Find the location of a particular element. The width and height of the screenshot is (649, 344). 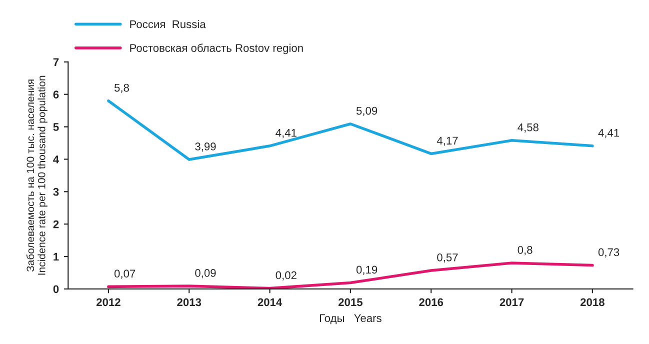

y-tick-label: 1 is located at coordinates (56, 256).